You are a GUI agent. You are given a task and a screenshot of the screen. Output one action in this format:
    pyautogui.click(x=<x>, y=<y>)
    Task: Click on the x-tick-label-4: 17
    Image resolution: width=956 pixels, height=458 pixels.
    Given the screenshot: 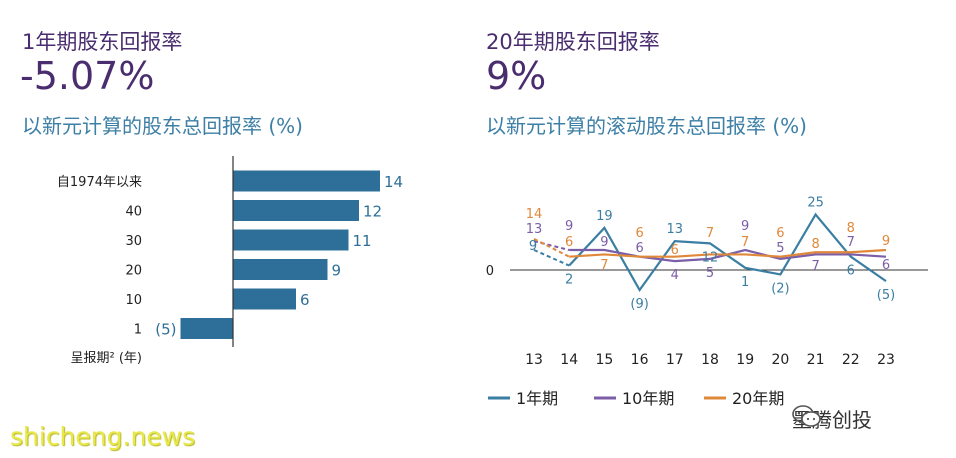 What is the action you would take?
    pyautogui.click(x=675, y=360)
    